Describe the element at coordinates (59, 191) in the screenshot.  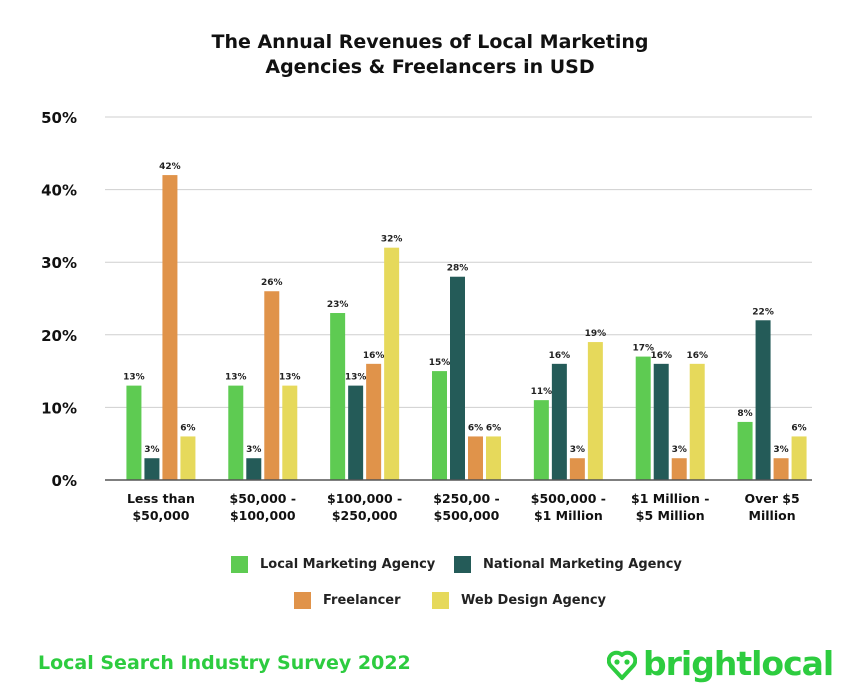
I see `y-tick-label: 40%` at that location.